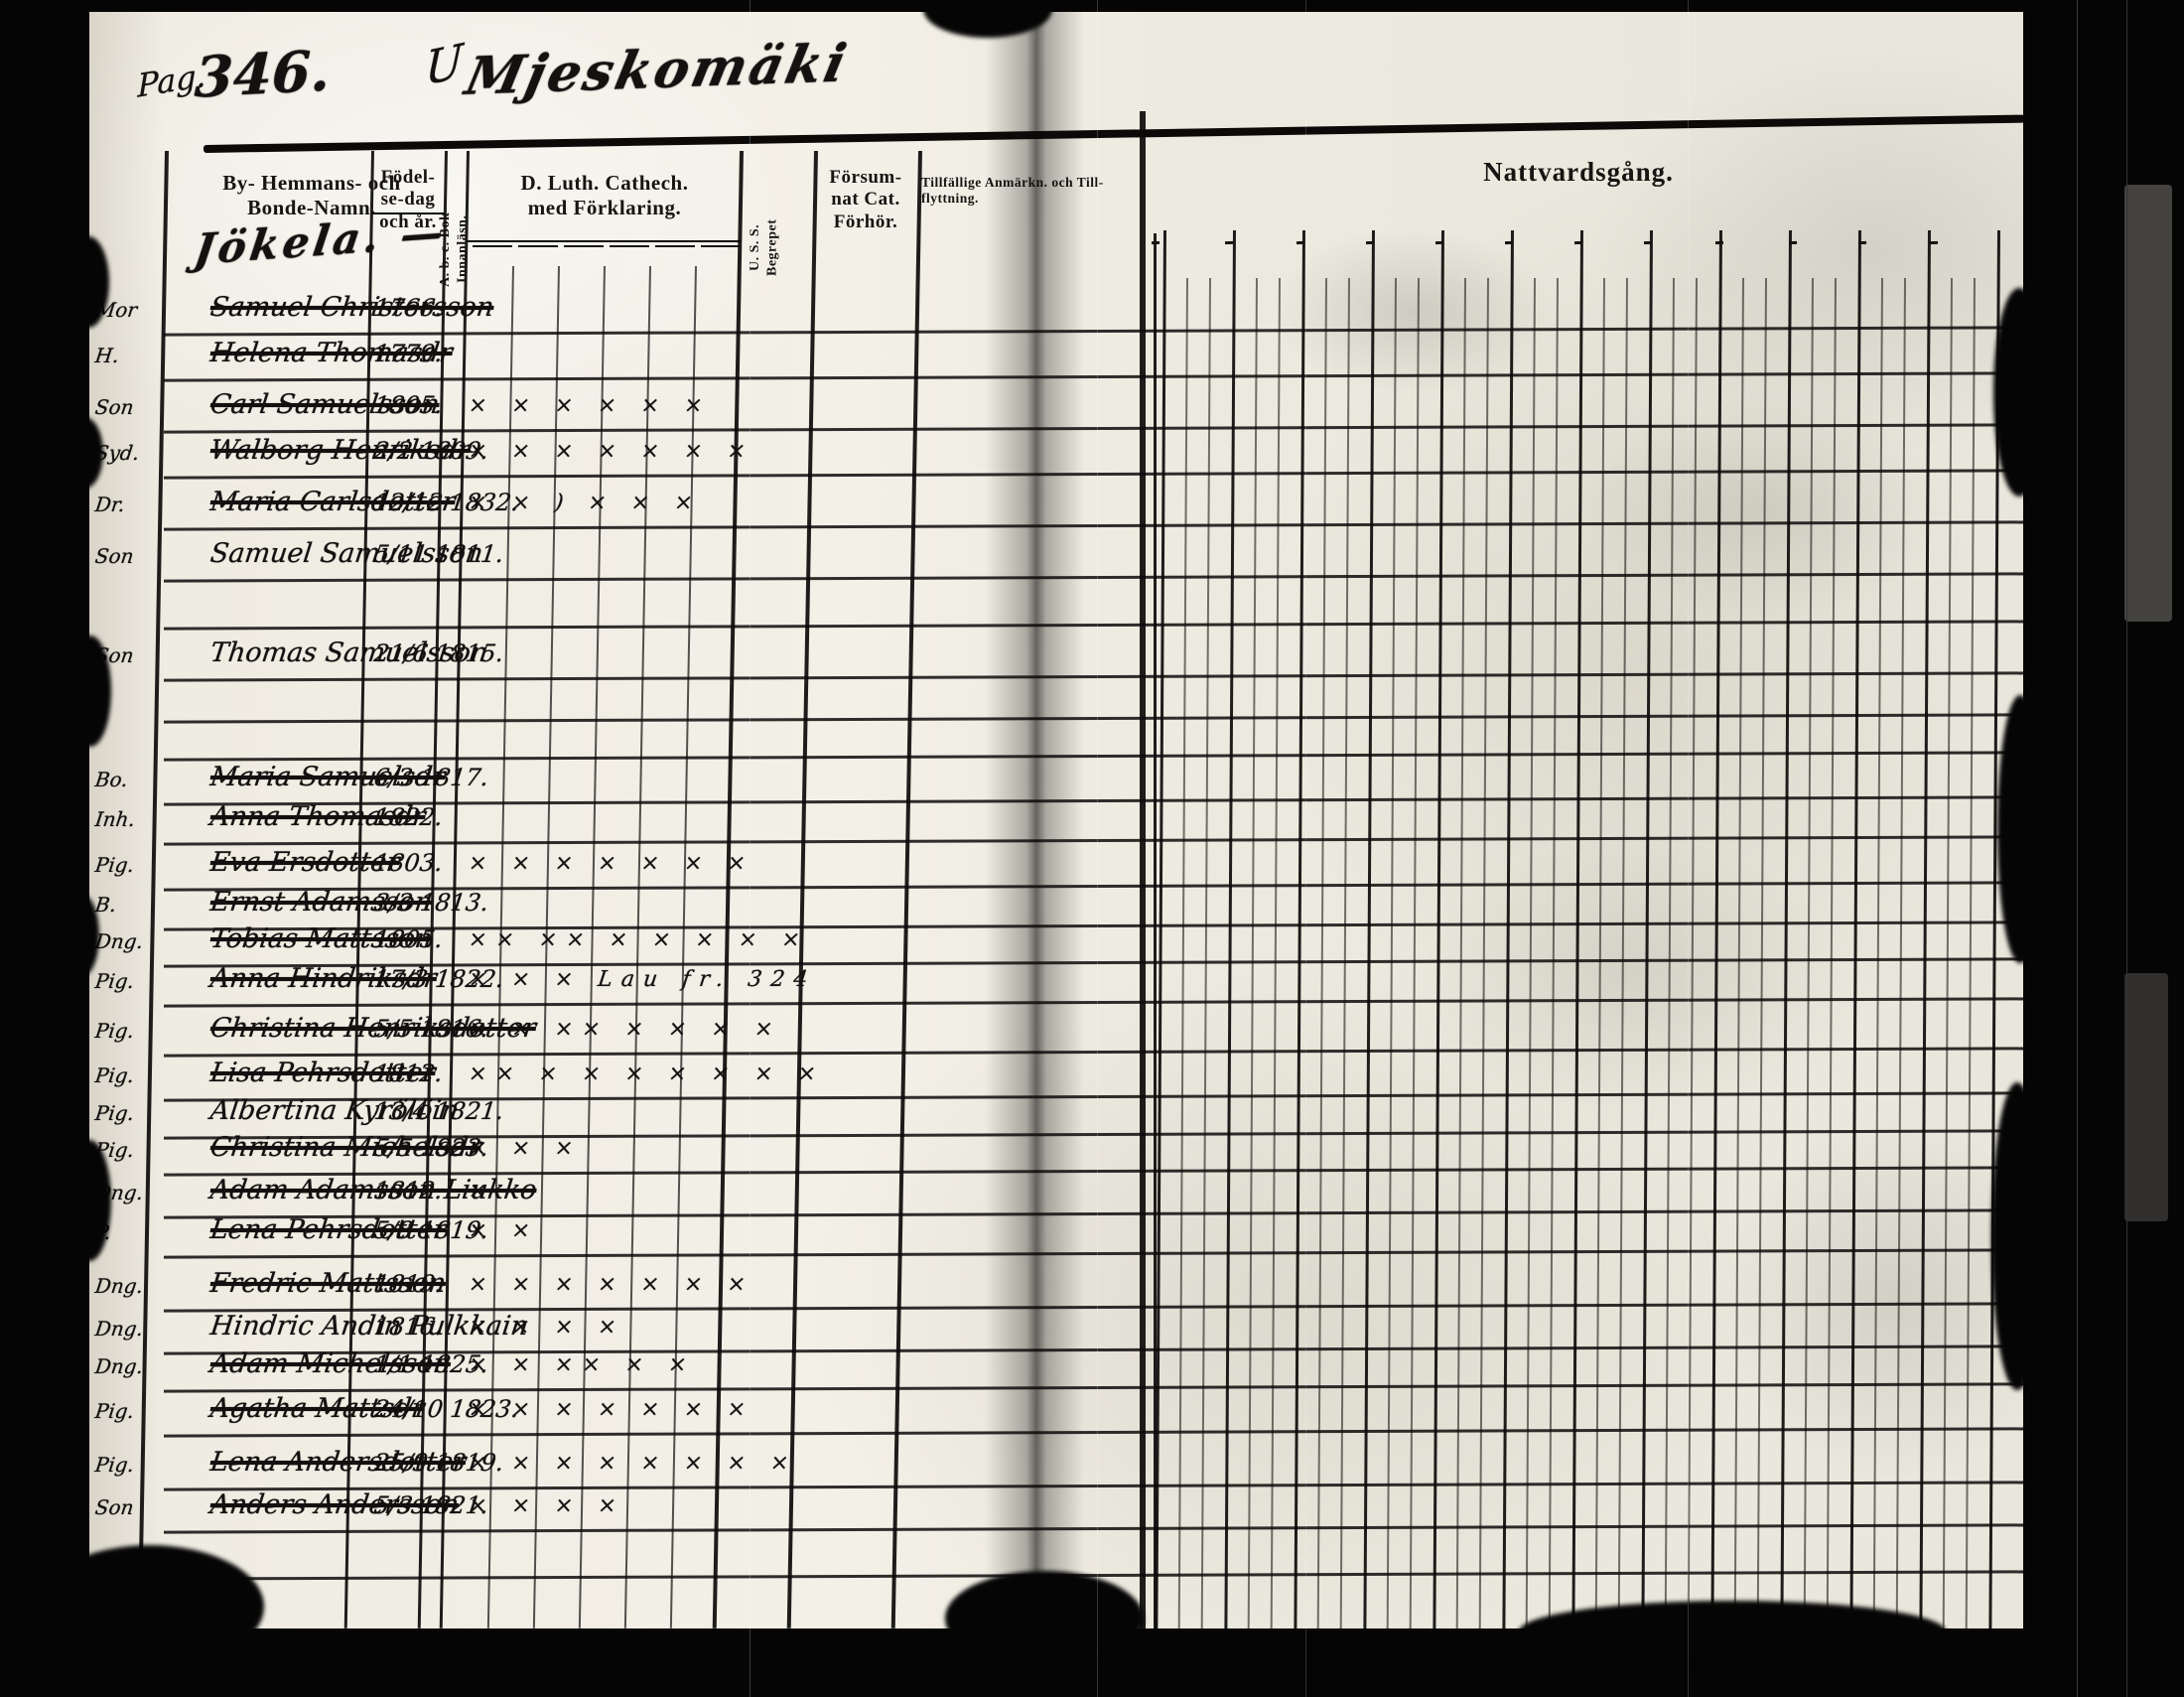  What do you see at coordinates (431, 903) in the screenshot?
I see `row-birth-date: 3/3 1813.` at bounding box center [431, 903].